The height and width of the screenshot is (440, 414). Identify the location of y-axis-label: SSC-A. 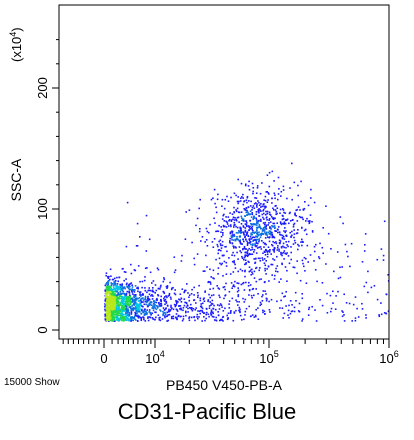
(16, 179).